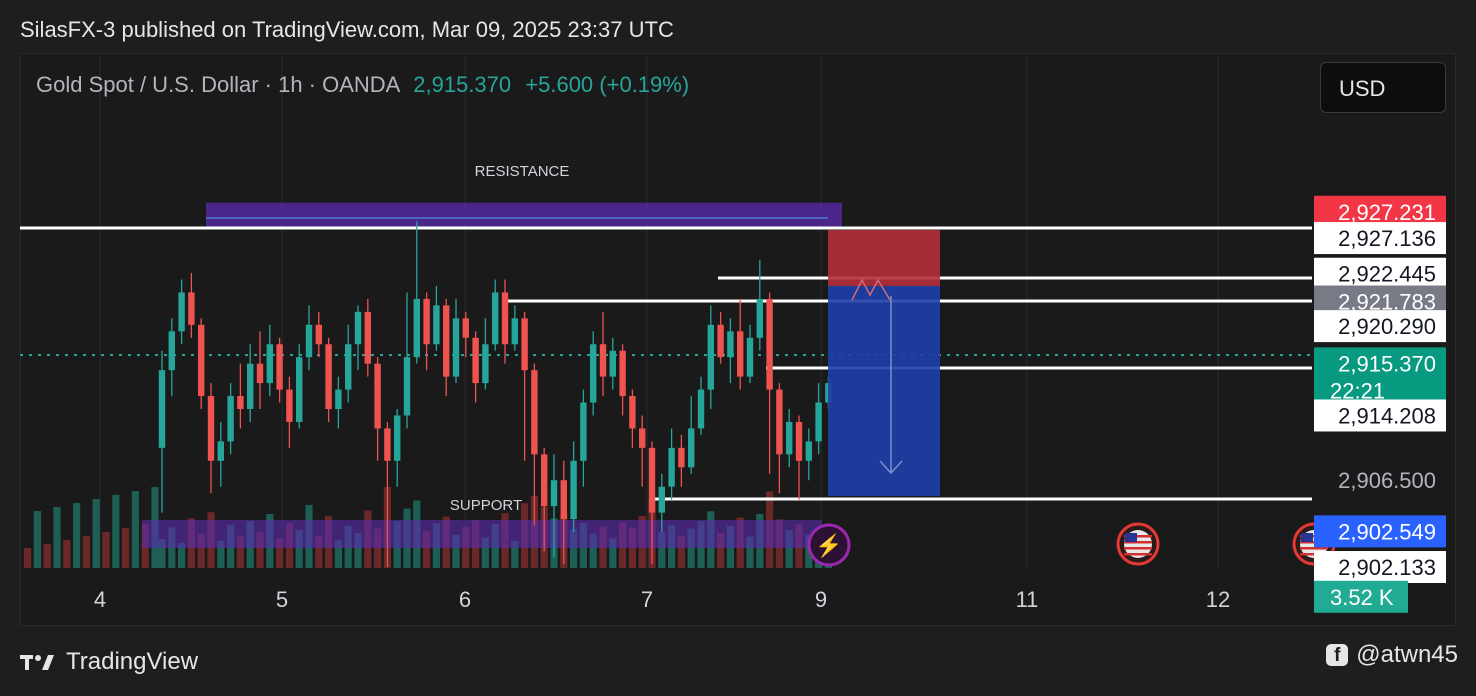 The image size is (1476, 696). Describe the element at coordinates (100, 599) in the screenshot. I see `x-tick-label: 4` at that location.